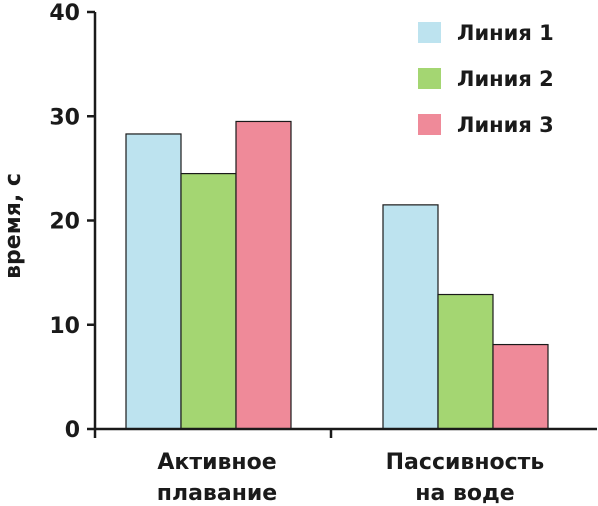 This screenshot has width=598, height=506. I want to click on y-tick-label-0: 0, so click(72, 430).